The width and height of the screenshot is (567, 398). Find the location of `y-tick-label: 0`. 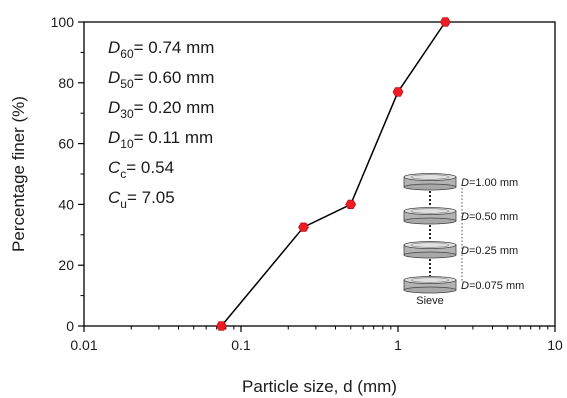

y-tick-label: 0 is located at coordinates (70, 326).